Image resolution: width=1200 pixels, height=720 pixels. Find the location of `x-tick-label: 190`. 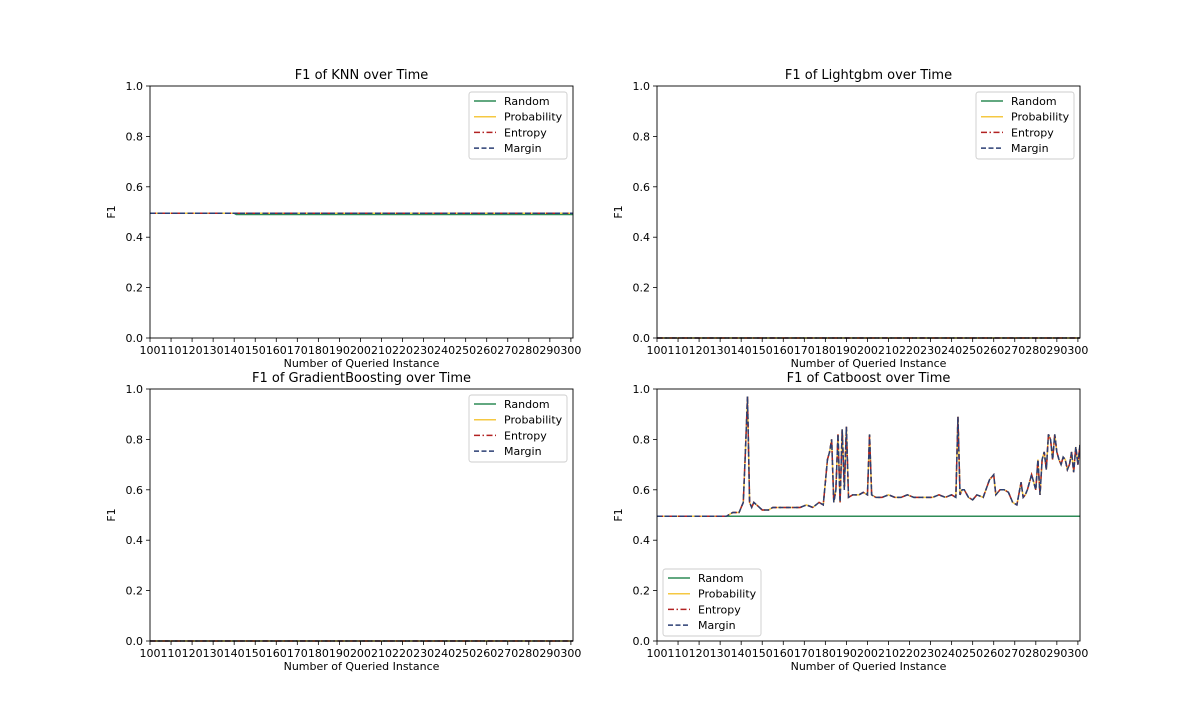

x-tick-label: 190 is located at coordinates (846, 350).